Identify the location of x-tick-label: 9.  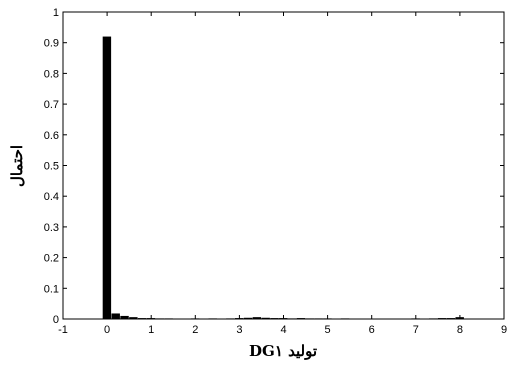
(504, 330).